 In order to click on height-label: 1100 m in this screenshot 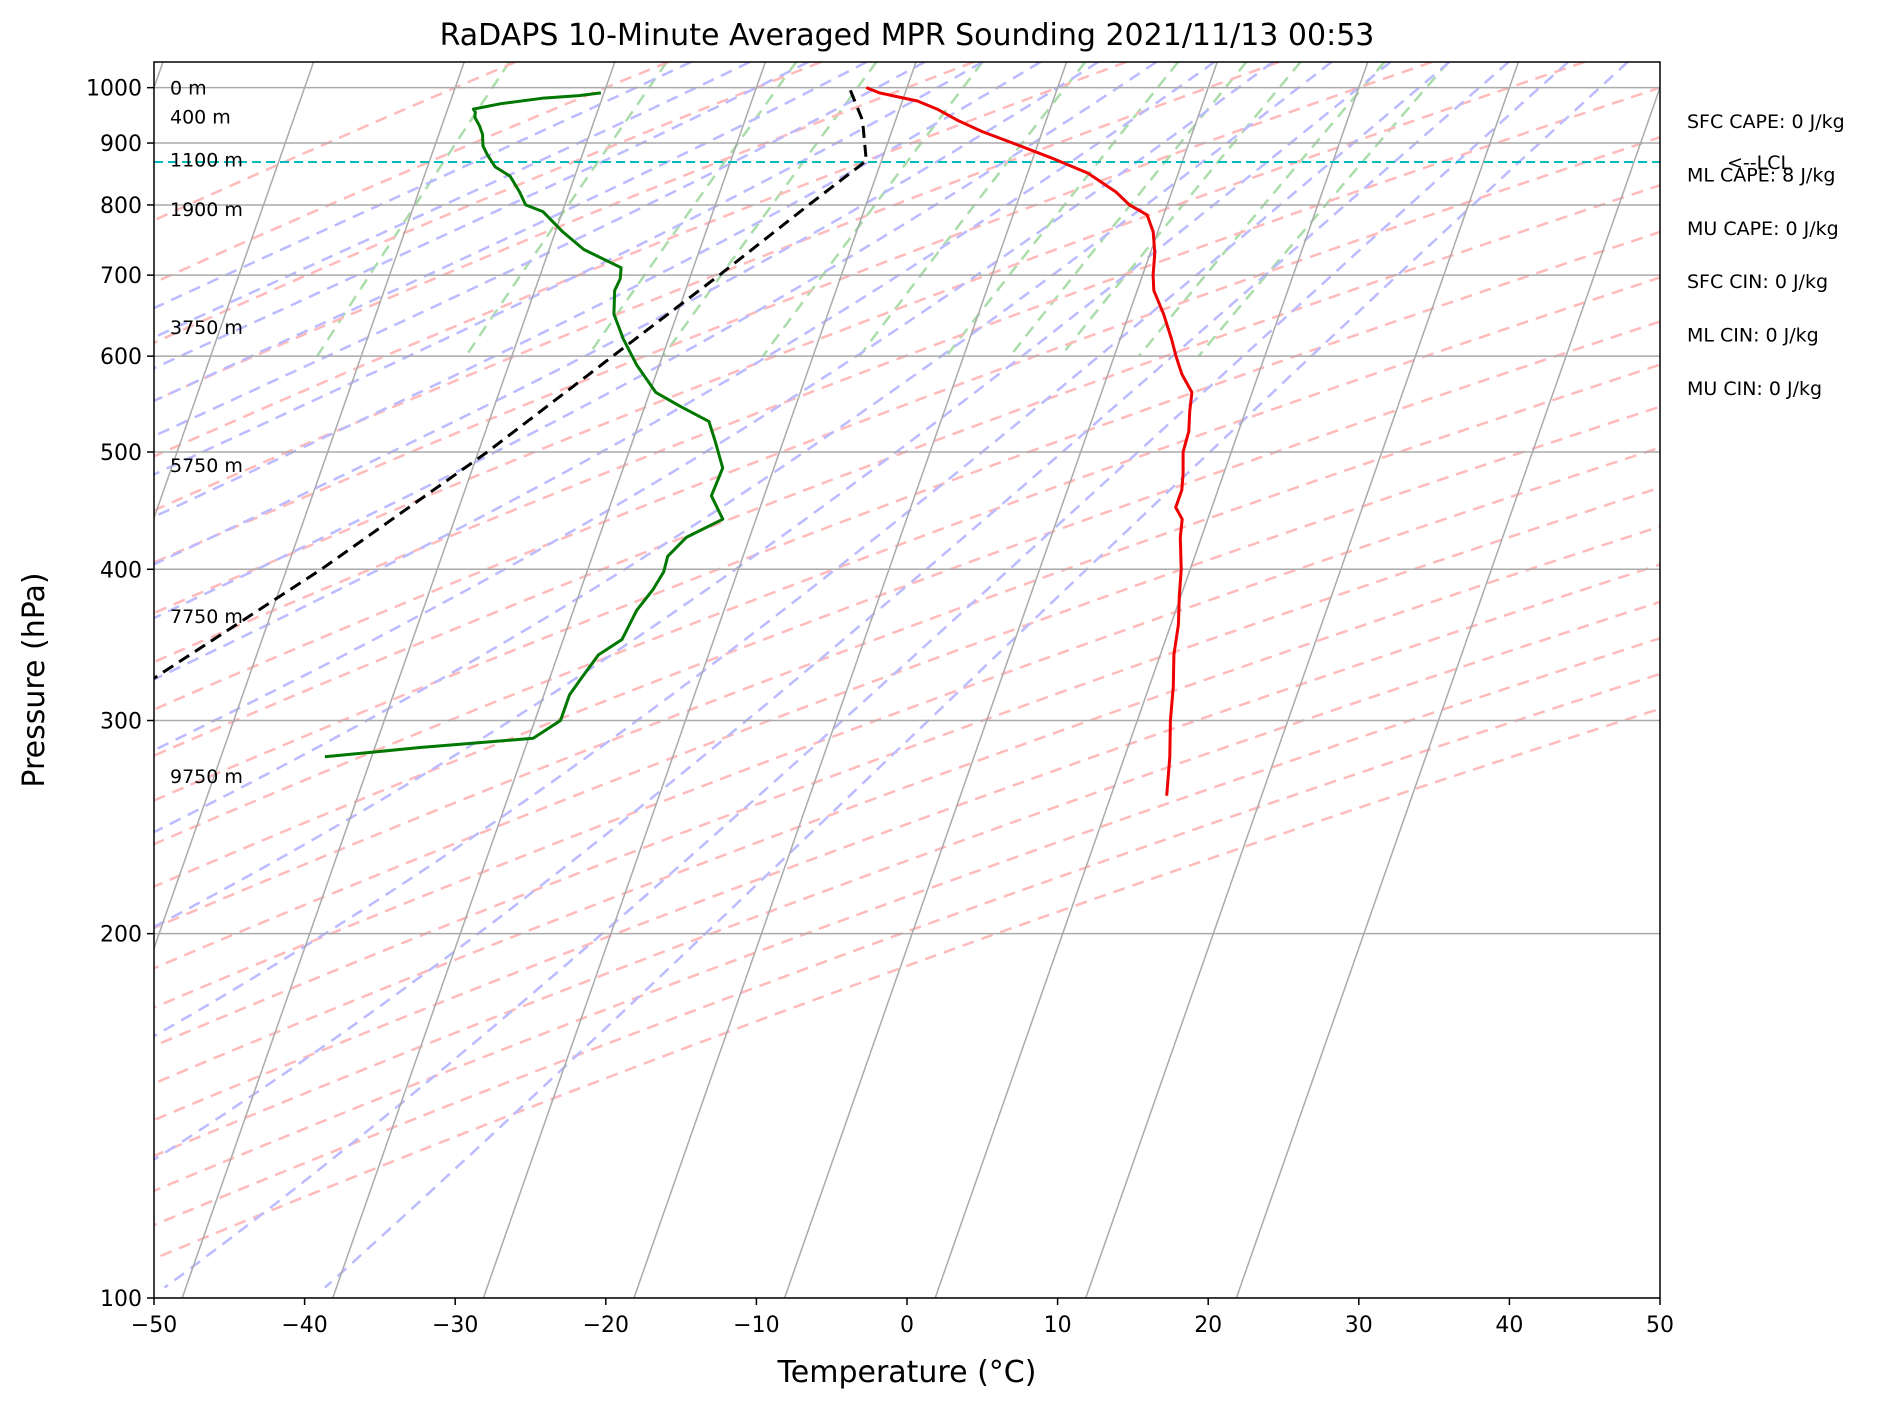, I will do `click(206, 161)`.